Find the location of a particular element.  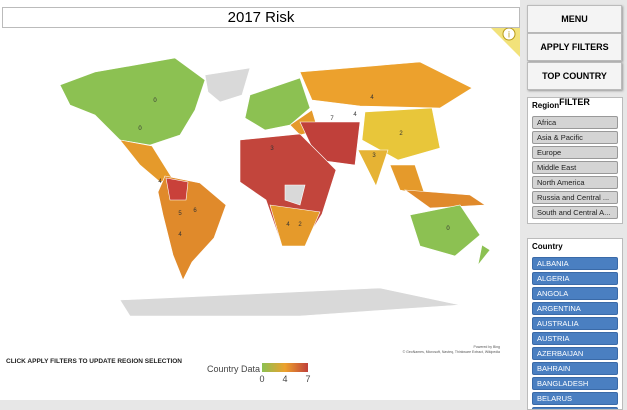

map-label: 7 is located at coordinates (332, 119).